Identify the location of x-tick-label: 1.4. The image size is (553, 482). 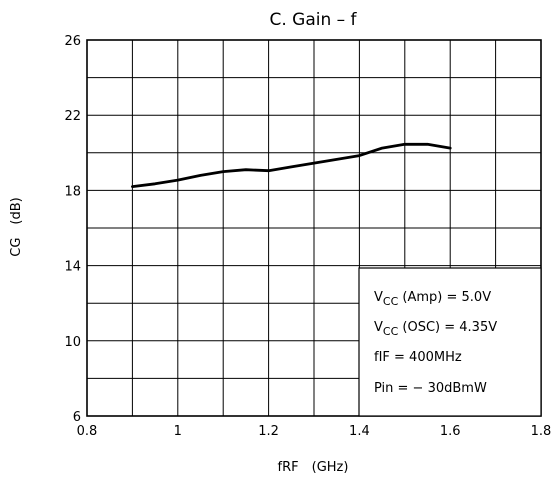
(359, 431).